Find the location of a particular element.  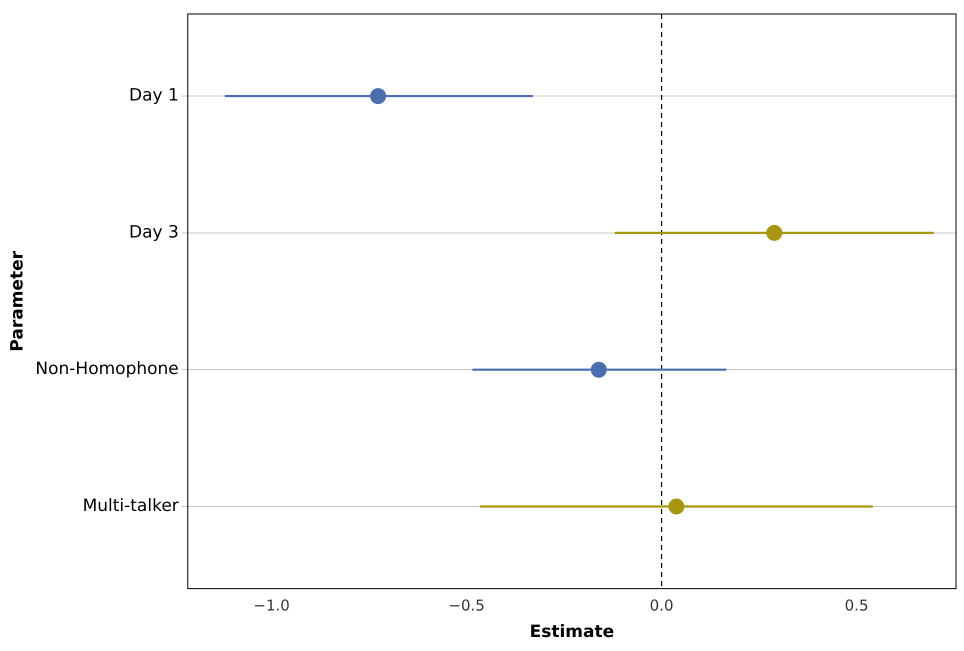

y-tick-label: Multi-talker is located at coordinates (130, 506).